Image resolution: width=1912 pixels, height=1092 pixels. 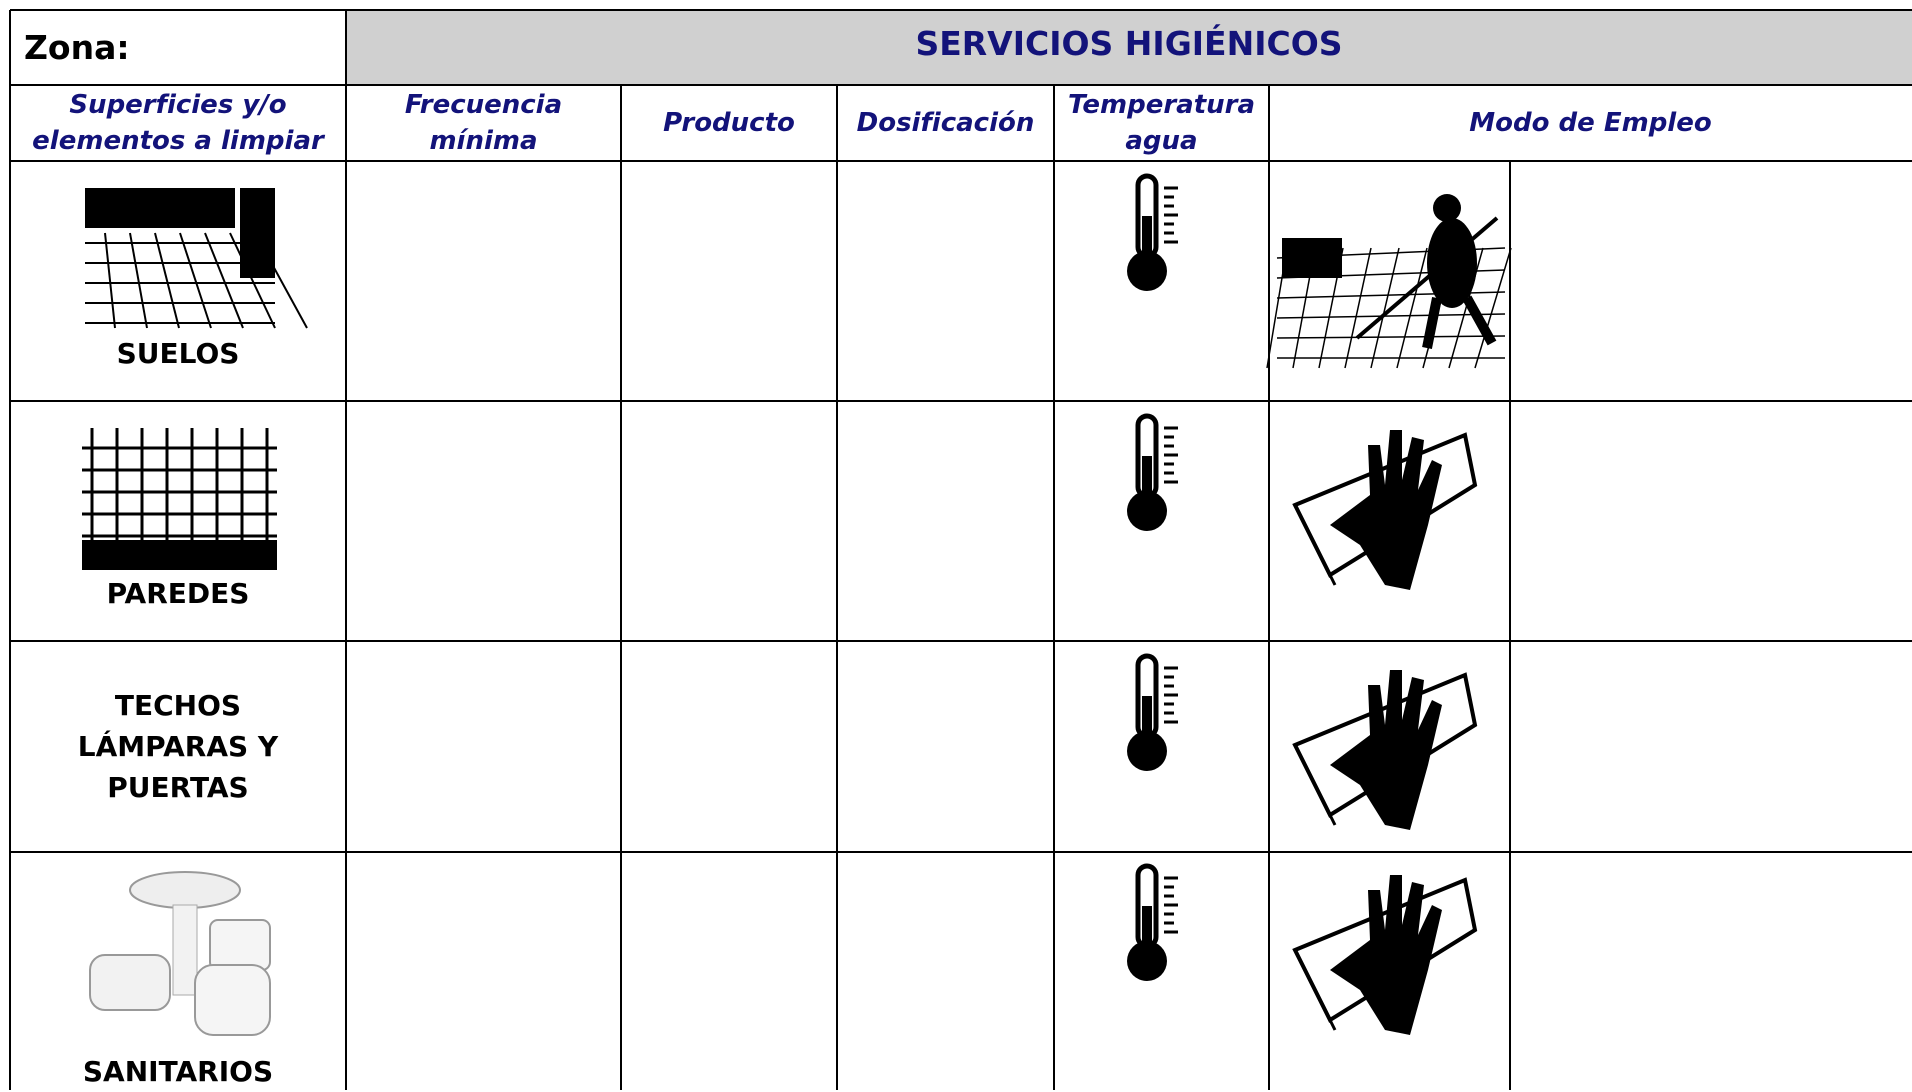 What do you see at coordinates (179, 555) in the screenshot?
I see `floor` at bounding box center [179, 555].